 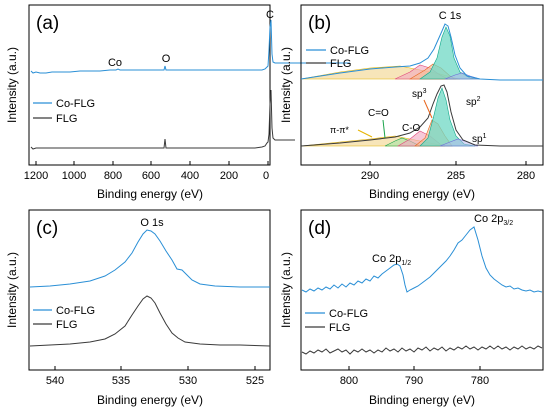 I want to click on panel-b-xticks: 290 285 280, so click(x=448, y=171).